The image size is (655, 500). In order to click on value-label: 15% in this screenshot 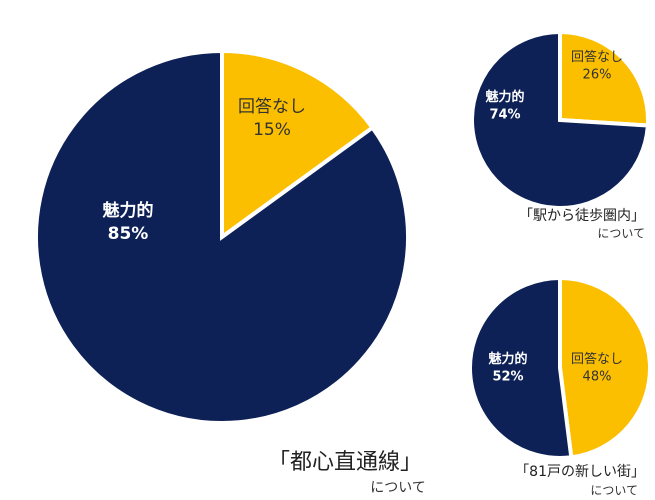, I will do `click(272, 130)`.